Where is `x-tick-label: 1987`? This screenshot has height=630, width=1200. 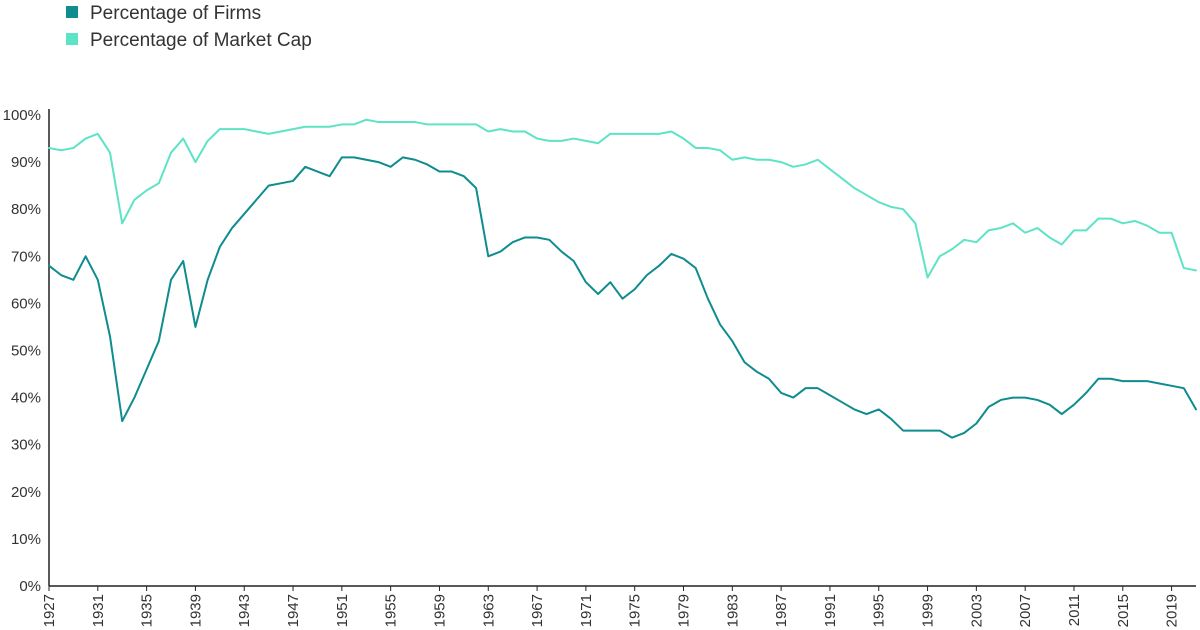 x-tick-label: 1987 is located at coordinates (781, 610).